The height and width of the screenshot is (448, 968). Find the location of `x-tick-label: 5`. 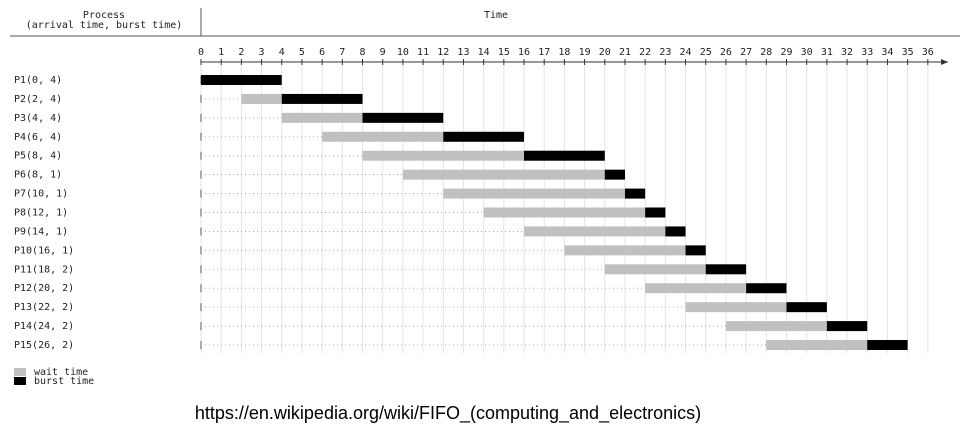

x-tick-label: 5 is located at coordinates (302, 52).